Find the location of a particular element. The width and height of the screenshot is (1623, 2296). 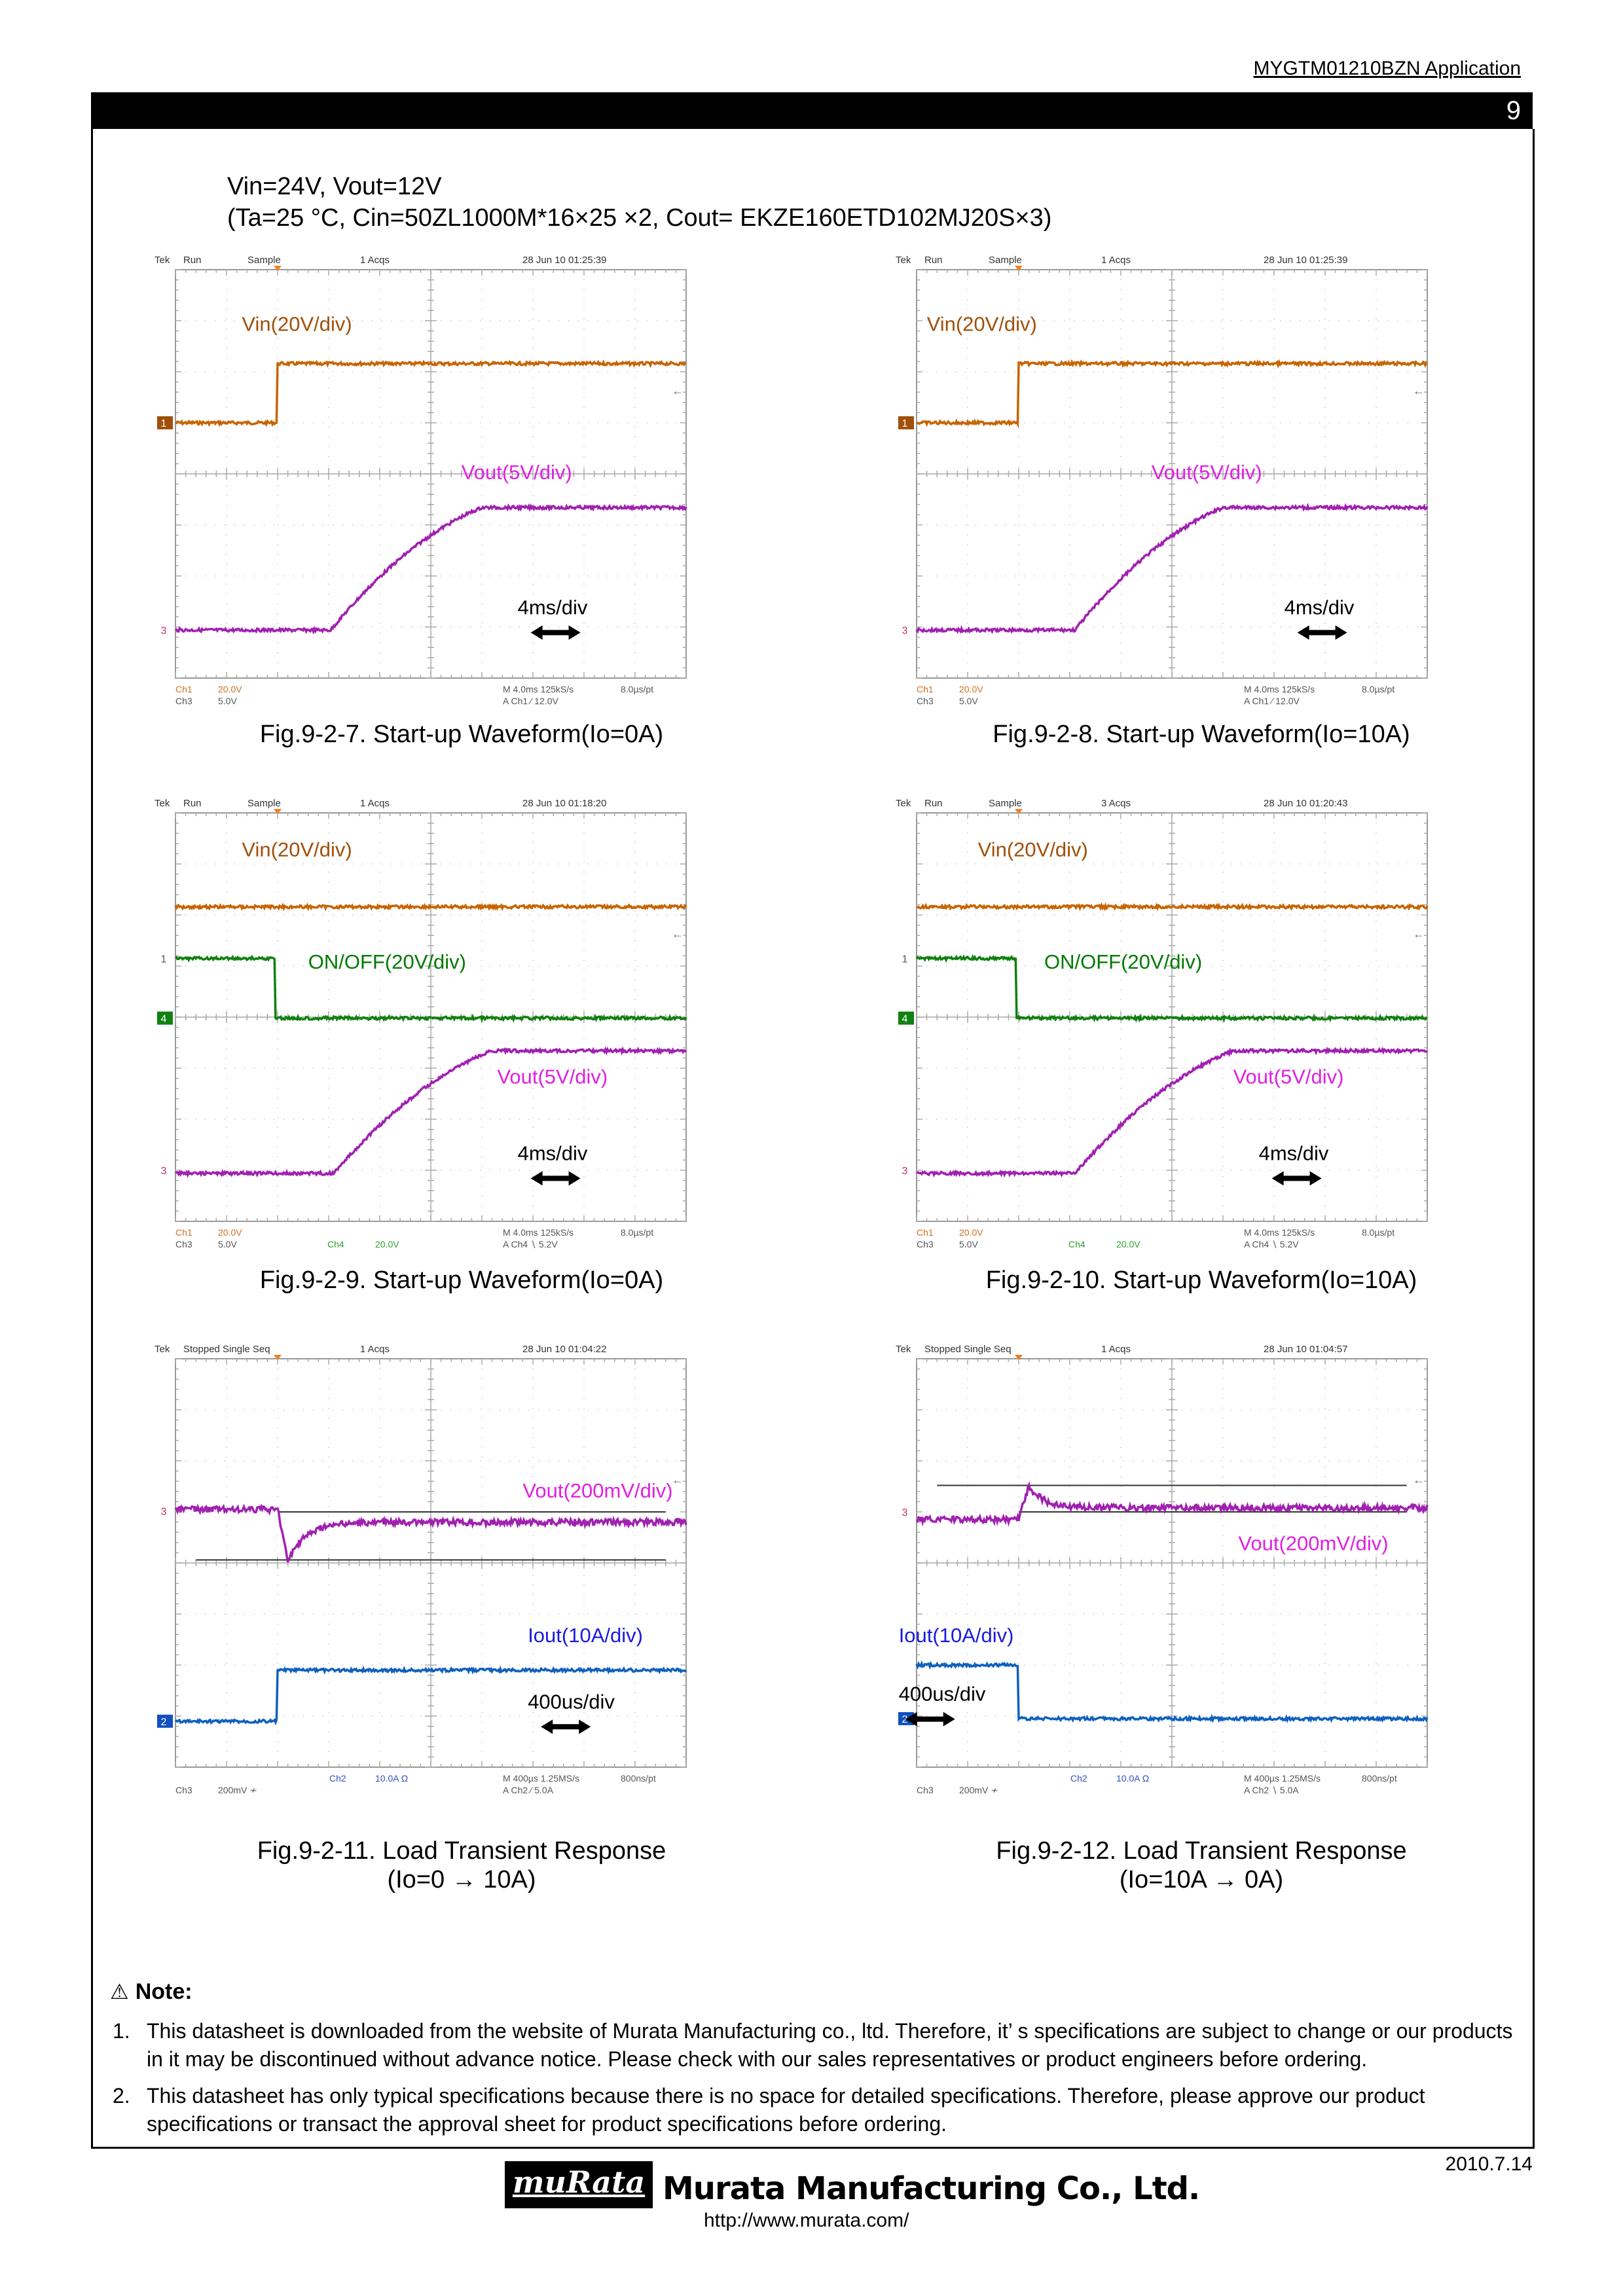

company-name: Murata Manufacturing Co., Ltd. is located at coordinates (931, 2188).